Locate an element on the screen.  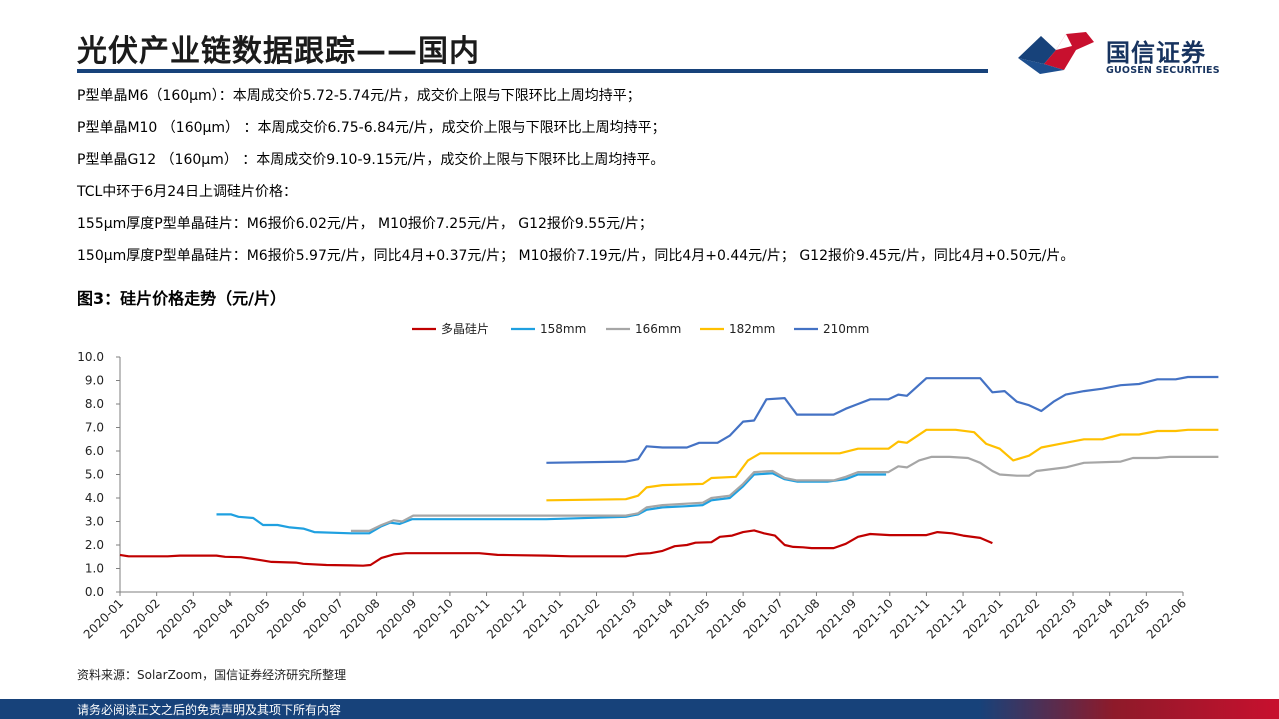
y-tick-label: 7.0 is located at coordinates (94, 428).